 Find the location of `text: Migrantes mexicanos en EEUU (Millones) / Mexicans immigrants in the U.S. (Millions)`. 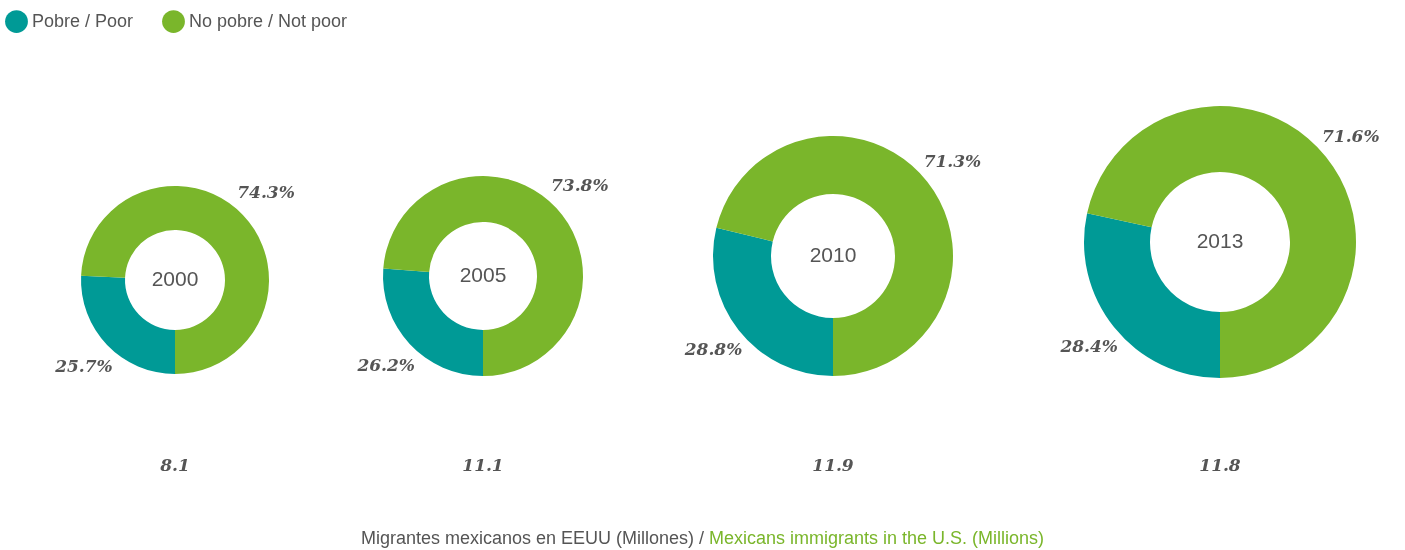

text: Migrantes mexicanos en EEUU (Millones) / Mexicans immigrants in the U.S. (Millions) is located at coordinates (702, 538).